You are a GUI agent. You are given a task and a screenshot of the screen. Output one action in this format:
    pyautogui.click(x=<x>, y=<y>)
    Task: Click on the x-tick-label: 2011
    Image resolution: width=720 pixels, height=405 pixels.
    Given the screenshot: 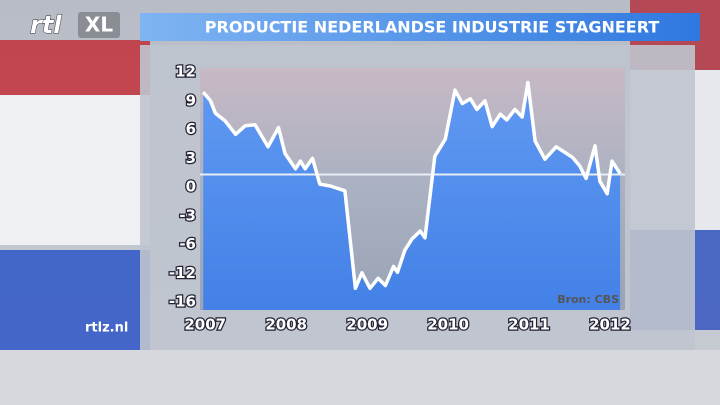 What is the action you would take?
    pyautogui.click(x=529, y=325)
    